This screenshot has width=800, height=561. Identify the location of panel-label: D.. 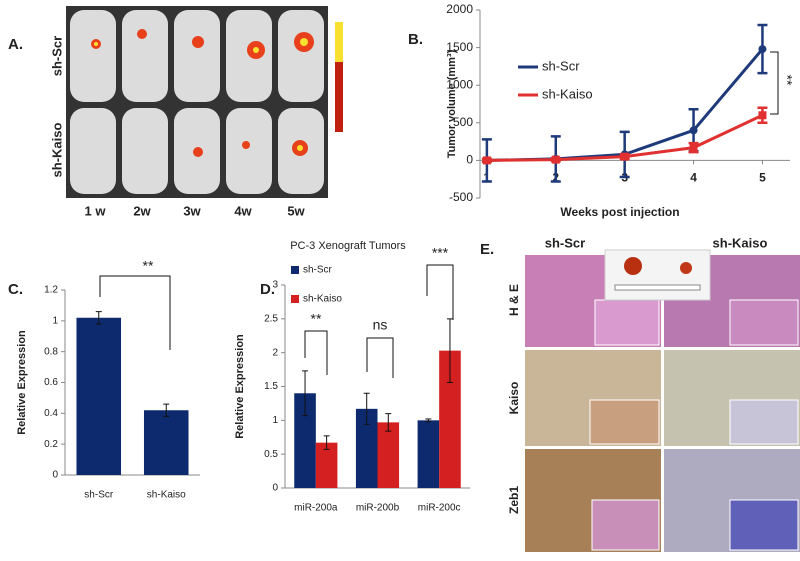
(267, 289).